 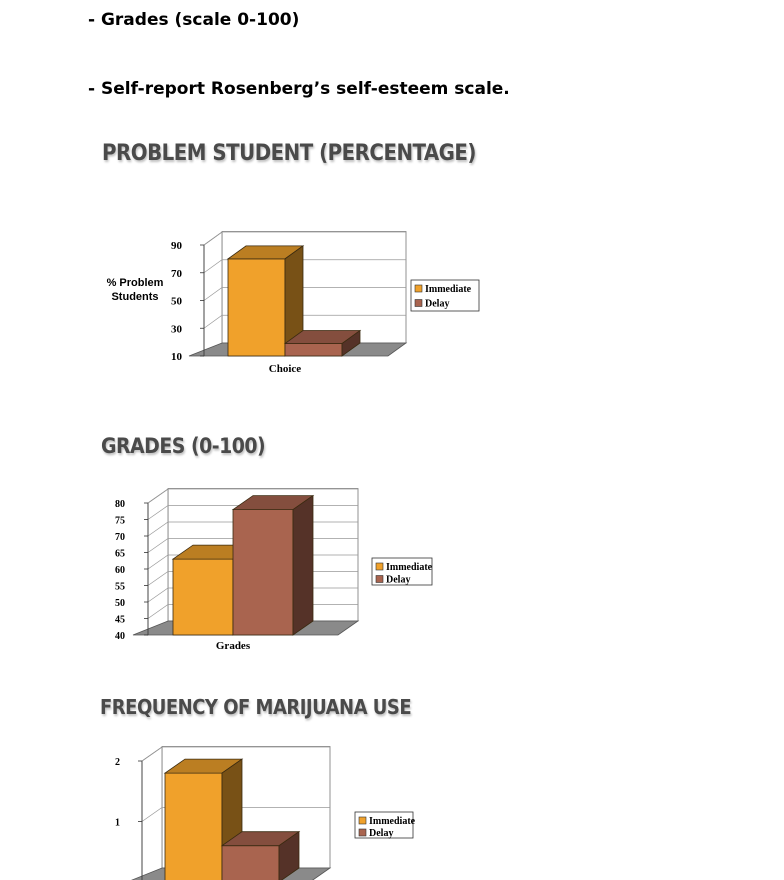 What do you see at coordinates (177, 246) in the screenshot?
I see `y-tick-label: 90` at bounding box center [177, 246].